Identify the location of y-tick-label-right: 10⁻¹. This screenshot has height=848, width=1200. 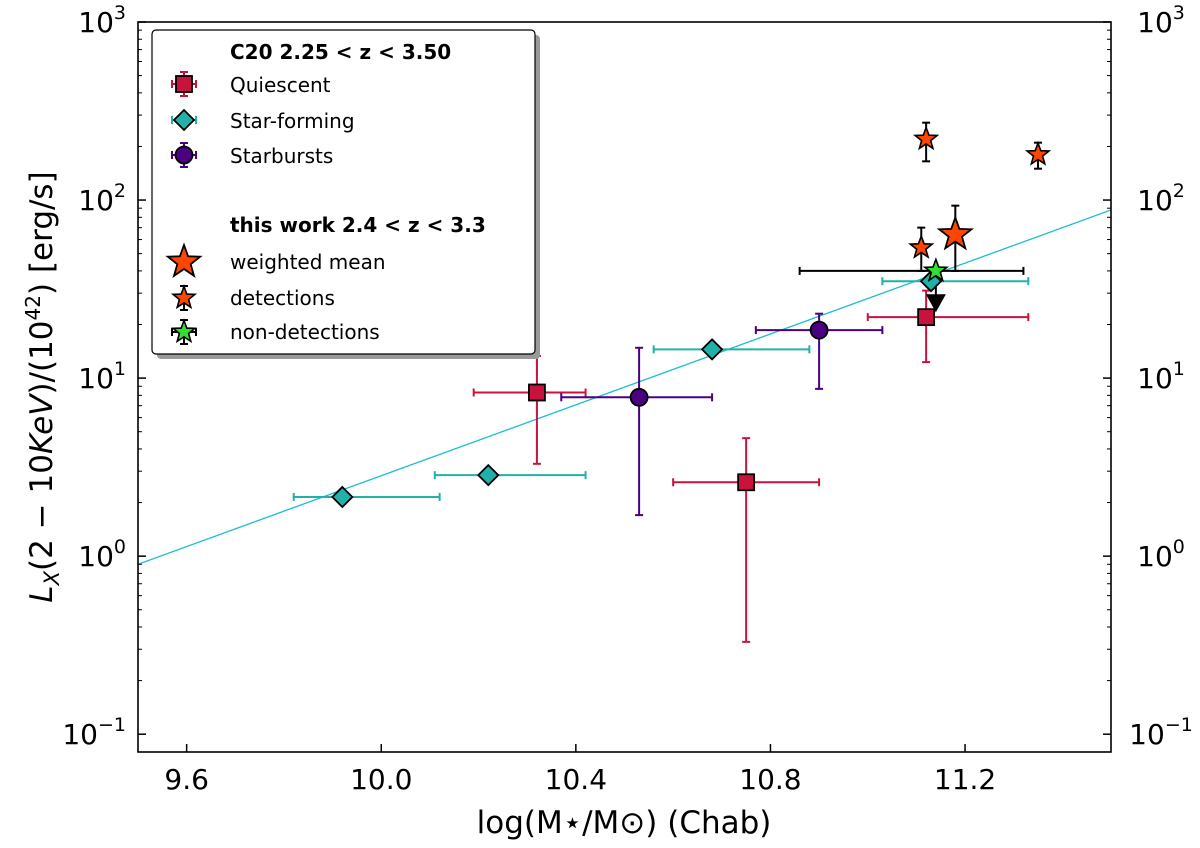
(1161, 732).